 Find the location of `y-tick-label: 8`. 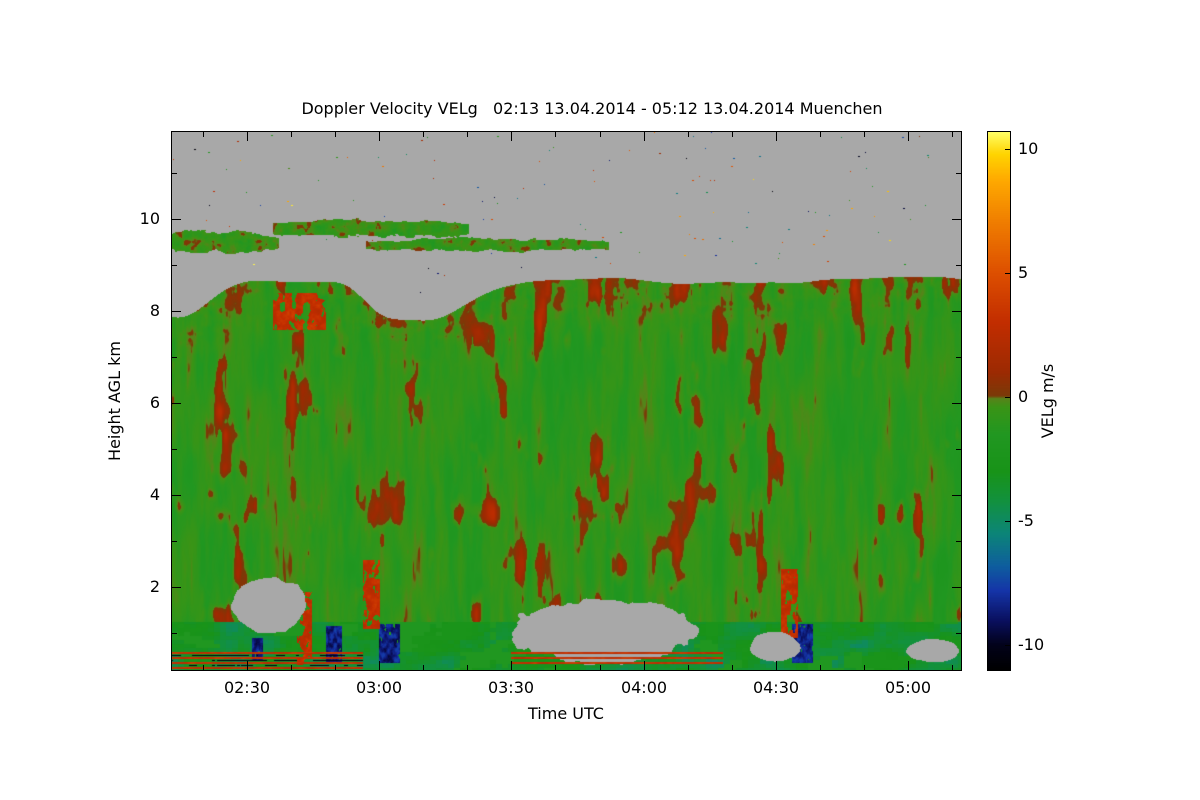

y-tick-label: 8 is located at coordinates (154, 310).